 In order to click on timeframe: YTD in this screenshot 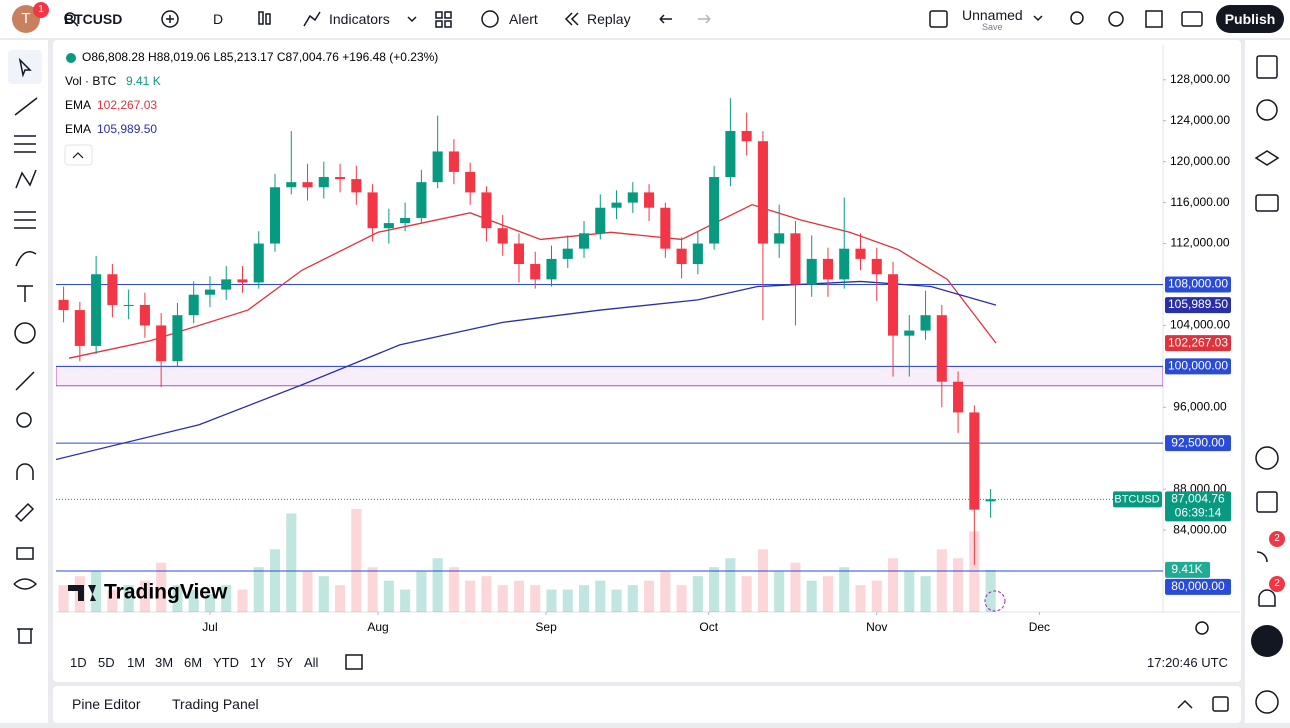, I will do `click(226, 662)`.